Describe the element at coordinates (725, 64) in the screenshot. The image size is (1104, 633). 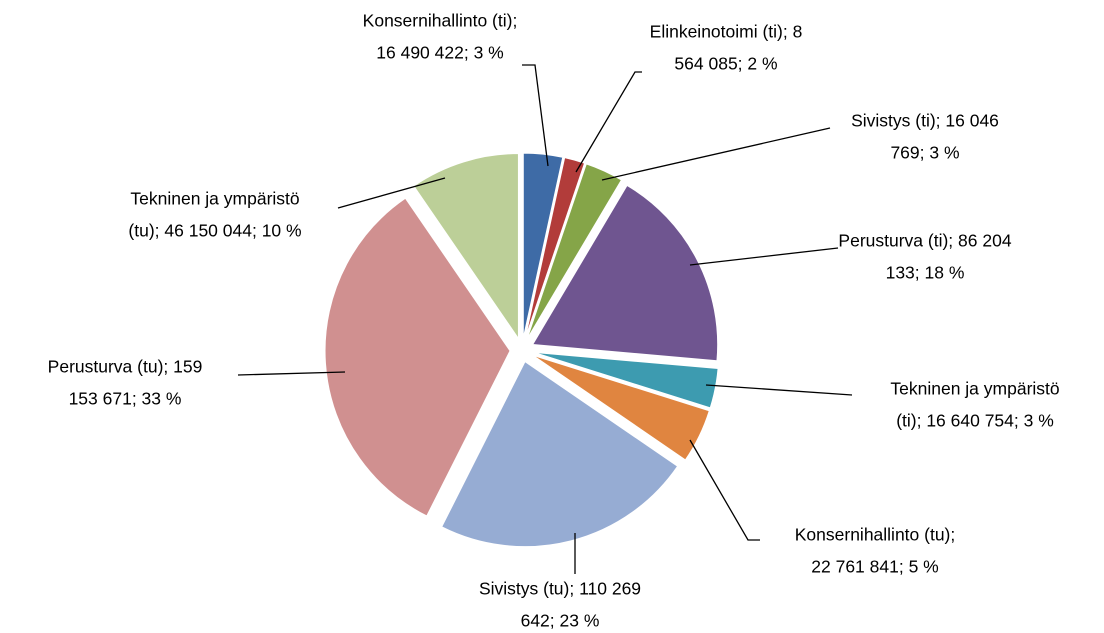
I see `data-label: 564 085; 2 %` at that location.